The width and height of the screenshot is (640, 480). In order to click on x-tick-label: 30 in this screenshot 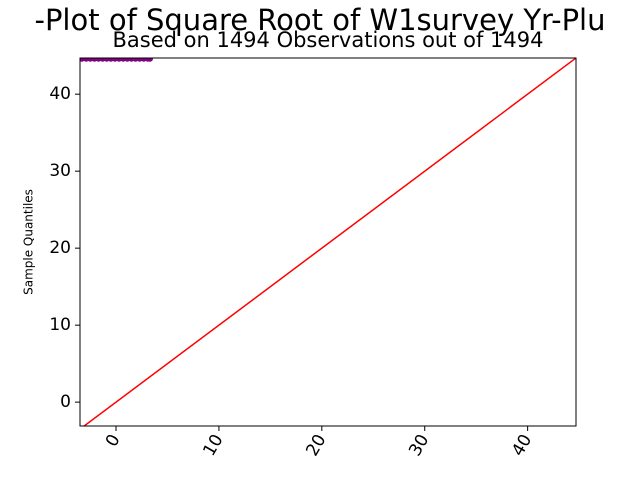, I will do `click(419, 445)`.